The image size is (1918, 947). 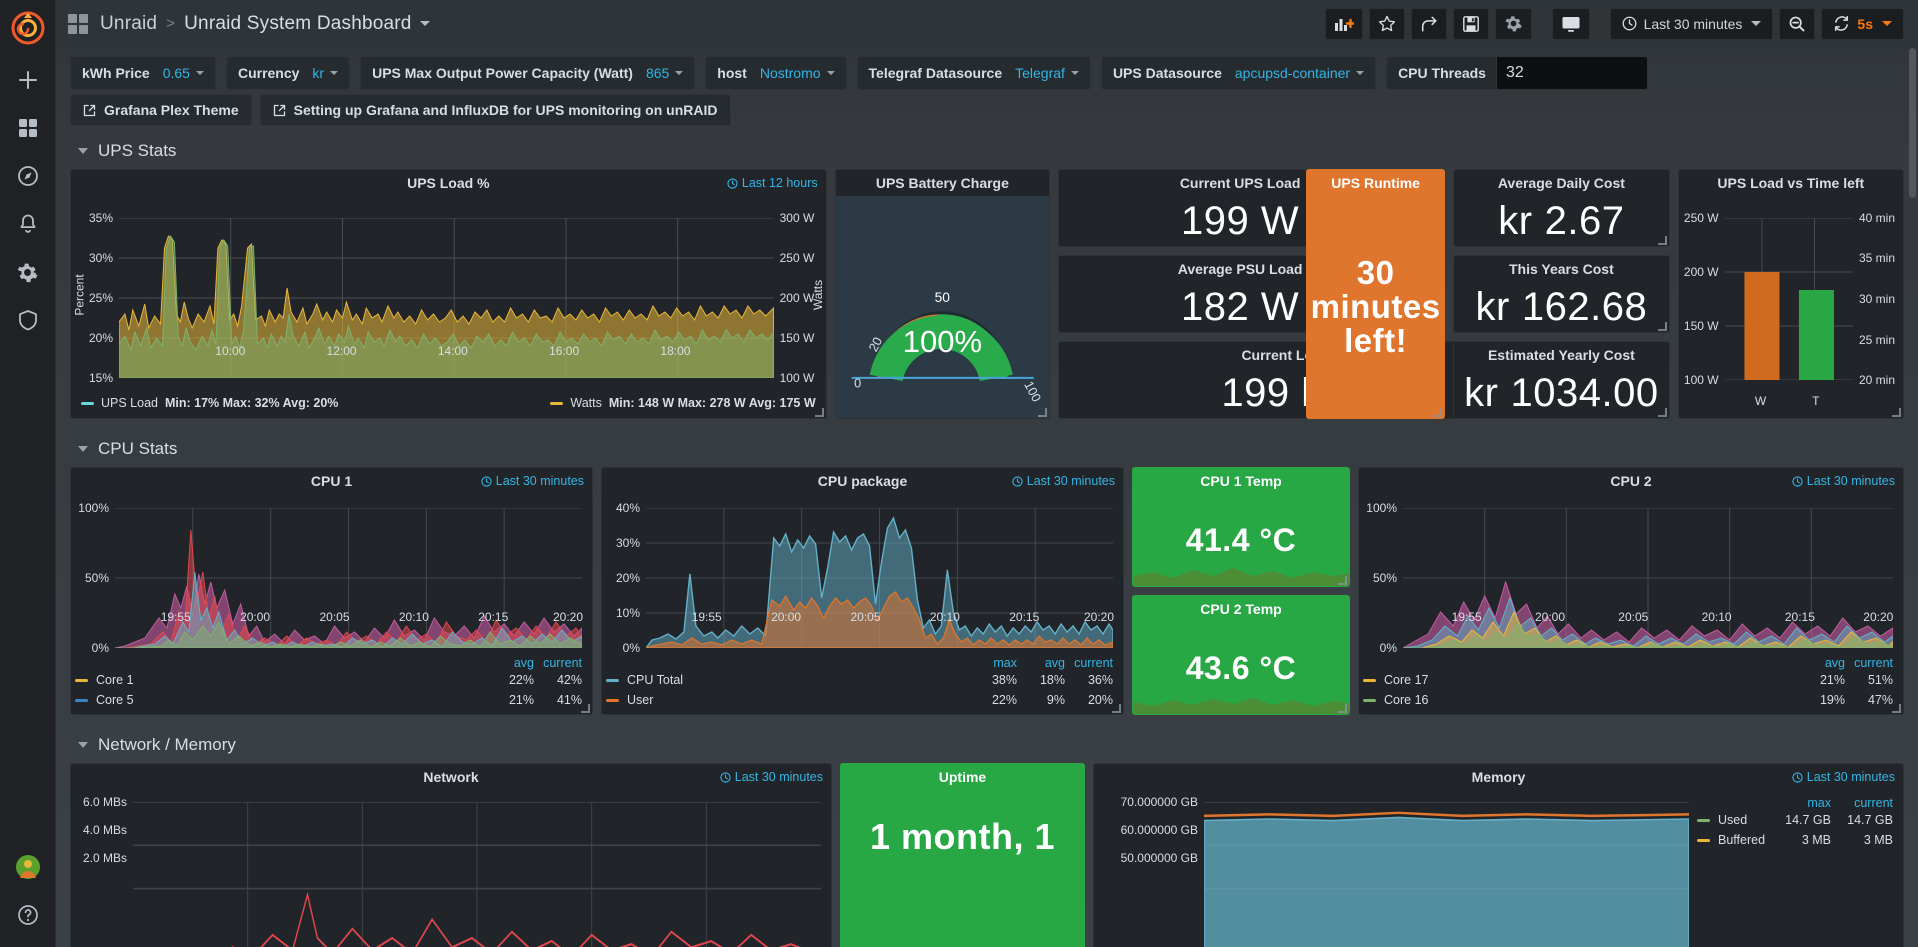 I want to click on panel-cpu-1: CPU 1 Last 30 minutes 100% 50% 0%, so click(x=331, y=591).